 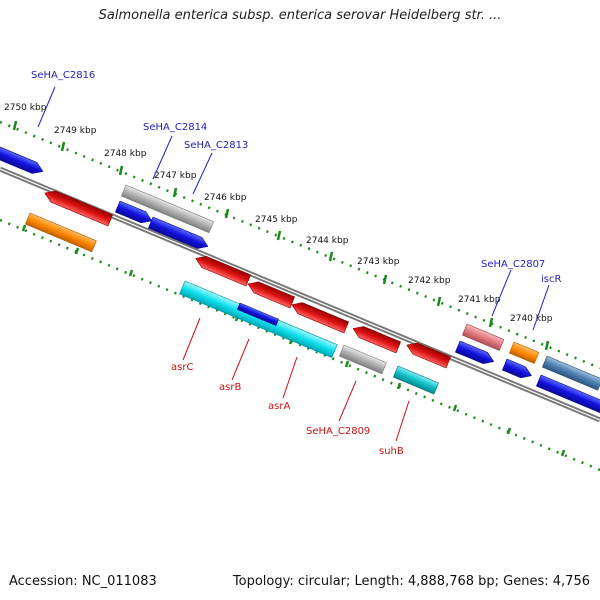 What do you see at coordinates (338, 431) in the screenshot?
I see `label-sehac2809: SeHA_C2809` at bounding box center [338, 431].